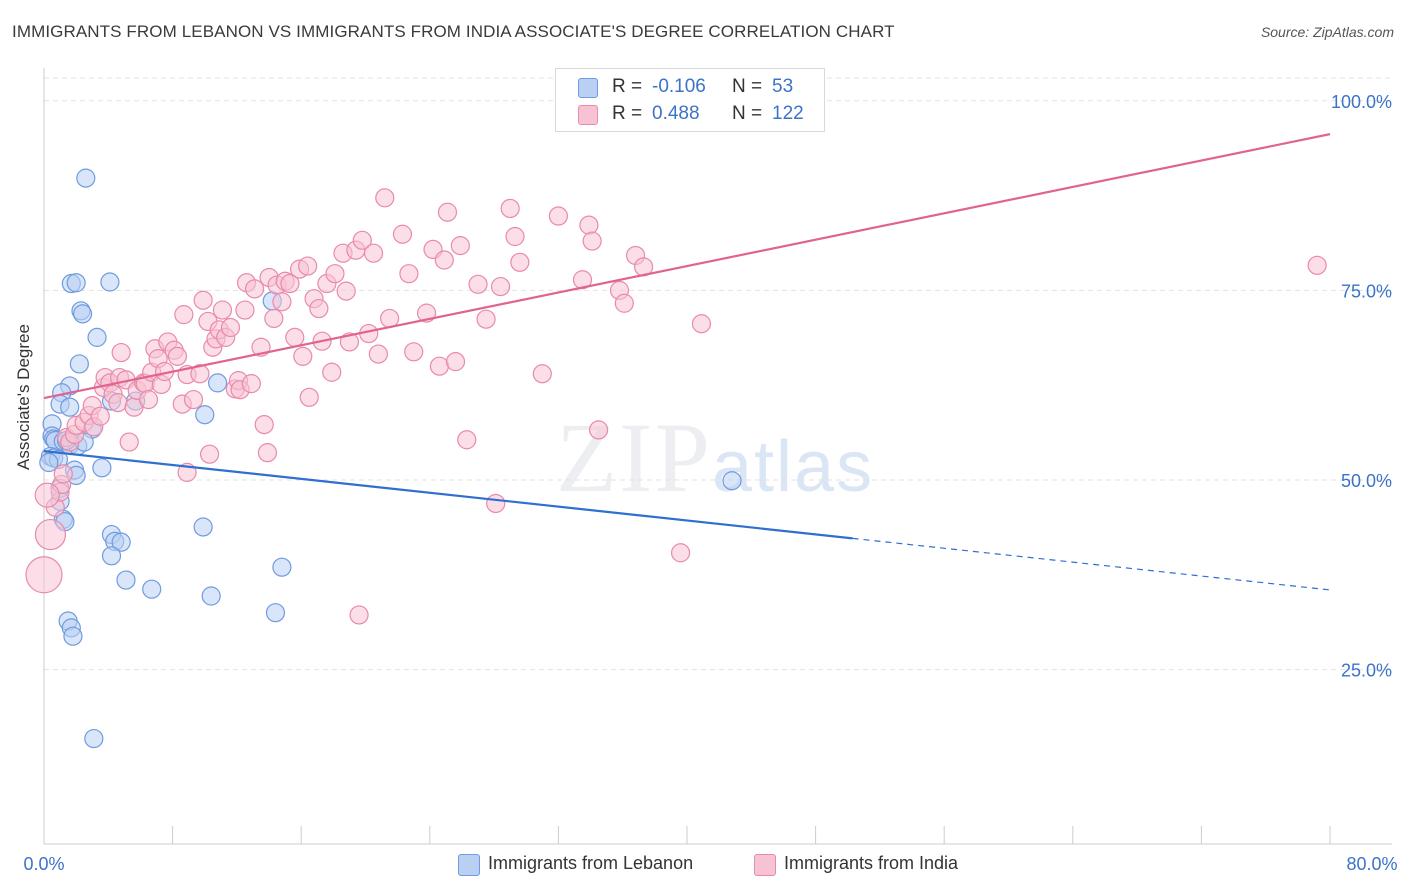  Describe the element at coordinates (591, 863) in the screenshot. I see `legend-label-lebanon: Immigrants from Lebanon` at that location.